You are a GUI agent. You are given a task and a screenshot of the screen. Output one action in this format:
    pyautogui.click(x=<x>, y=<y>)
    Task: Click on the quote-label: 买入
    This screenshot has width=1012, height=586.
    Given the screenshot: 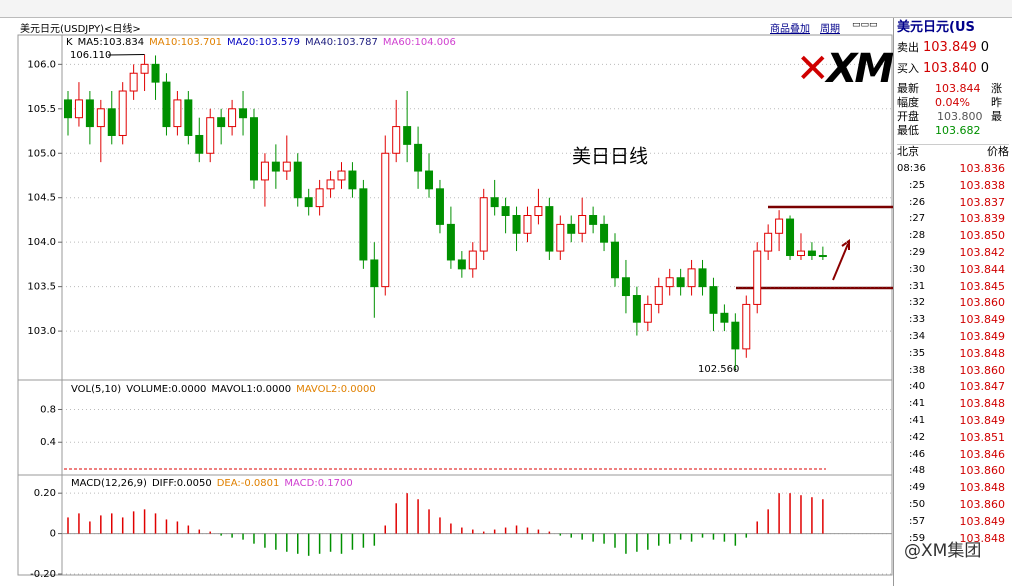 What is the action you would take?
    pyautogui.click(x=908, y=68)
    